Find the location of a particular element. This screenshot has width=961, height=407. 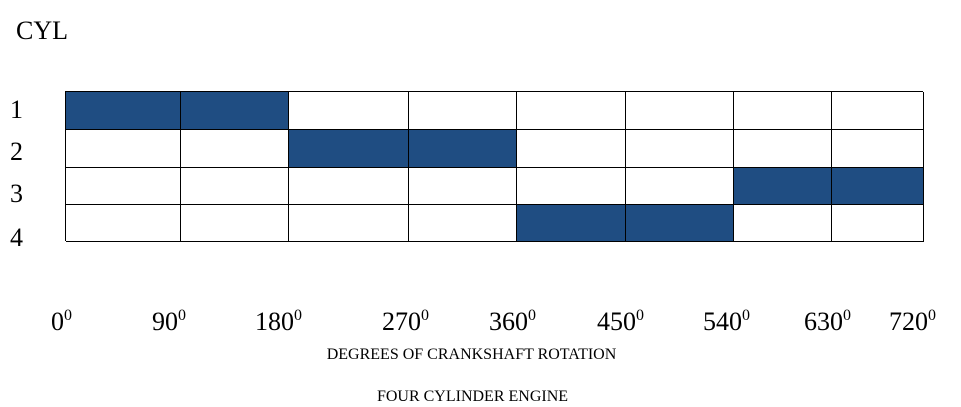

idle-segment-cyl3-seg6 is located at coordinates (680, 186).